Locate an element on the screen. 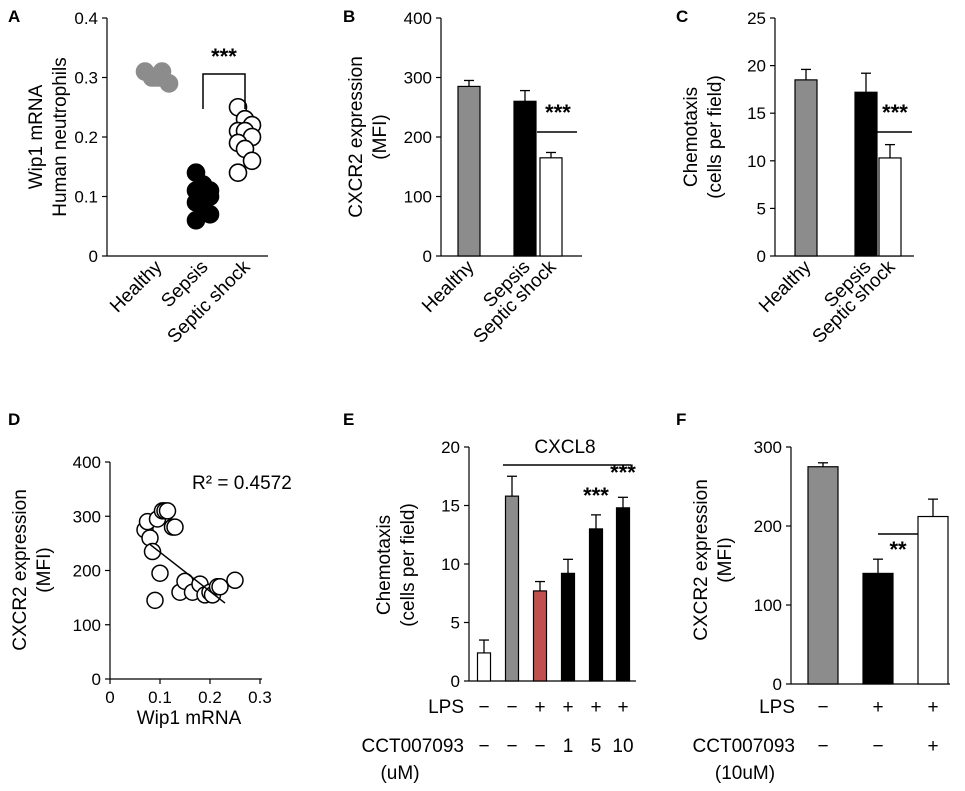 This screenshot has height=791, width=965. panel-c-ytick-label: 0 is located at coordinates (761, 256).